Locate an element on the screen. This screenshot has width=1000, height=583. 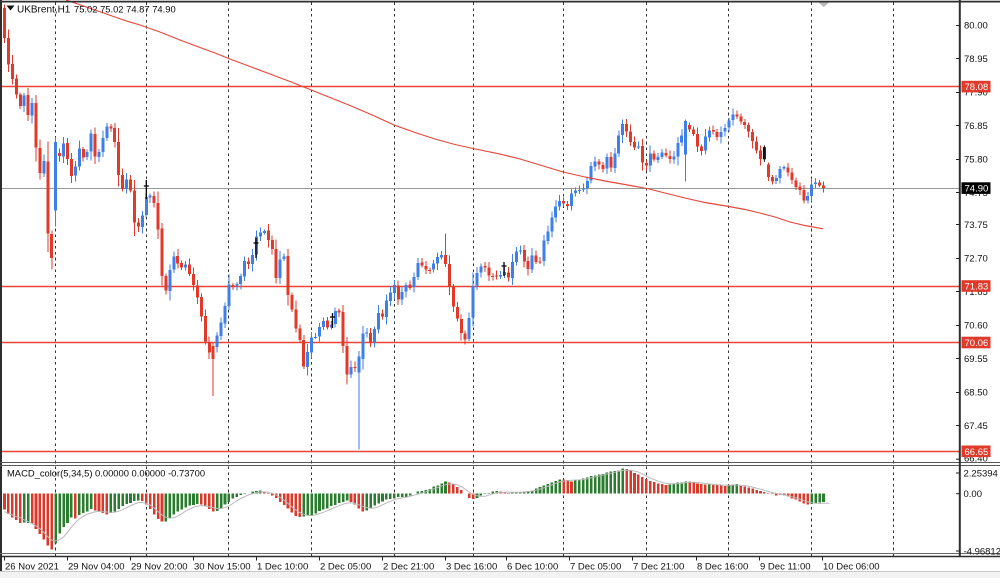
svg-text: 0.00 is located at coordinates (973, 494).